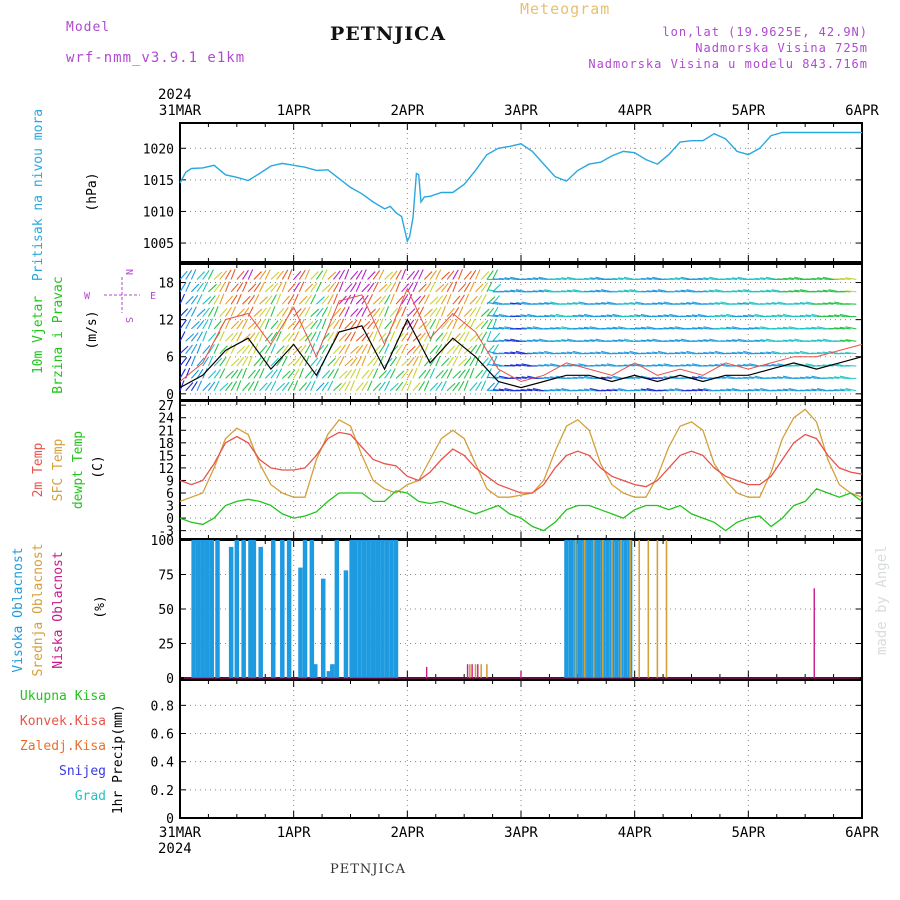  What do you see at coordinates (38, 469) in the screenshot?
I see `temp-ylabel-2m: 2m Temp` at bounding box center [38, 469].